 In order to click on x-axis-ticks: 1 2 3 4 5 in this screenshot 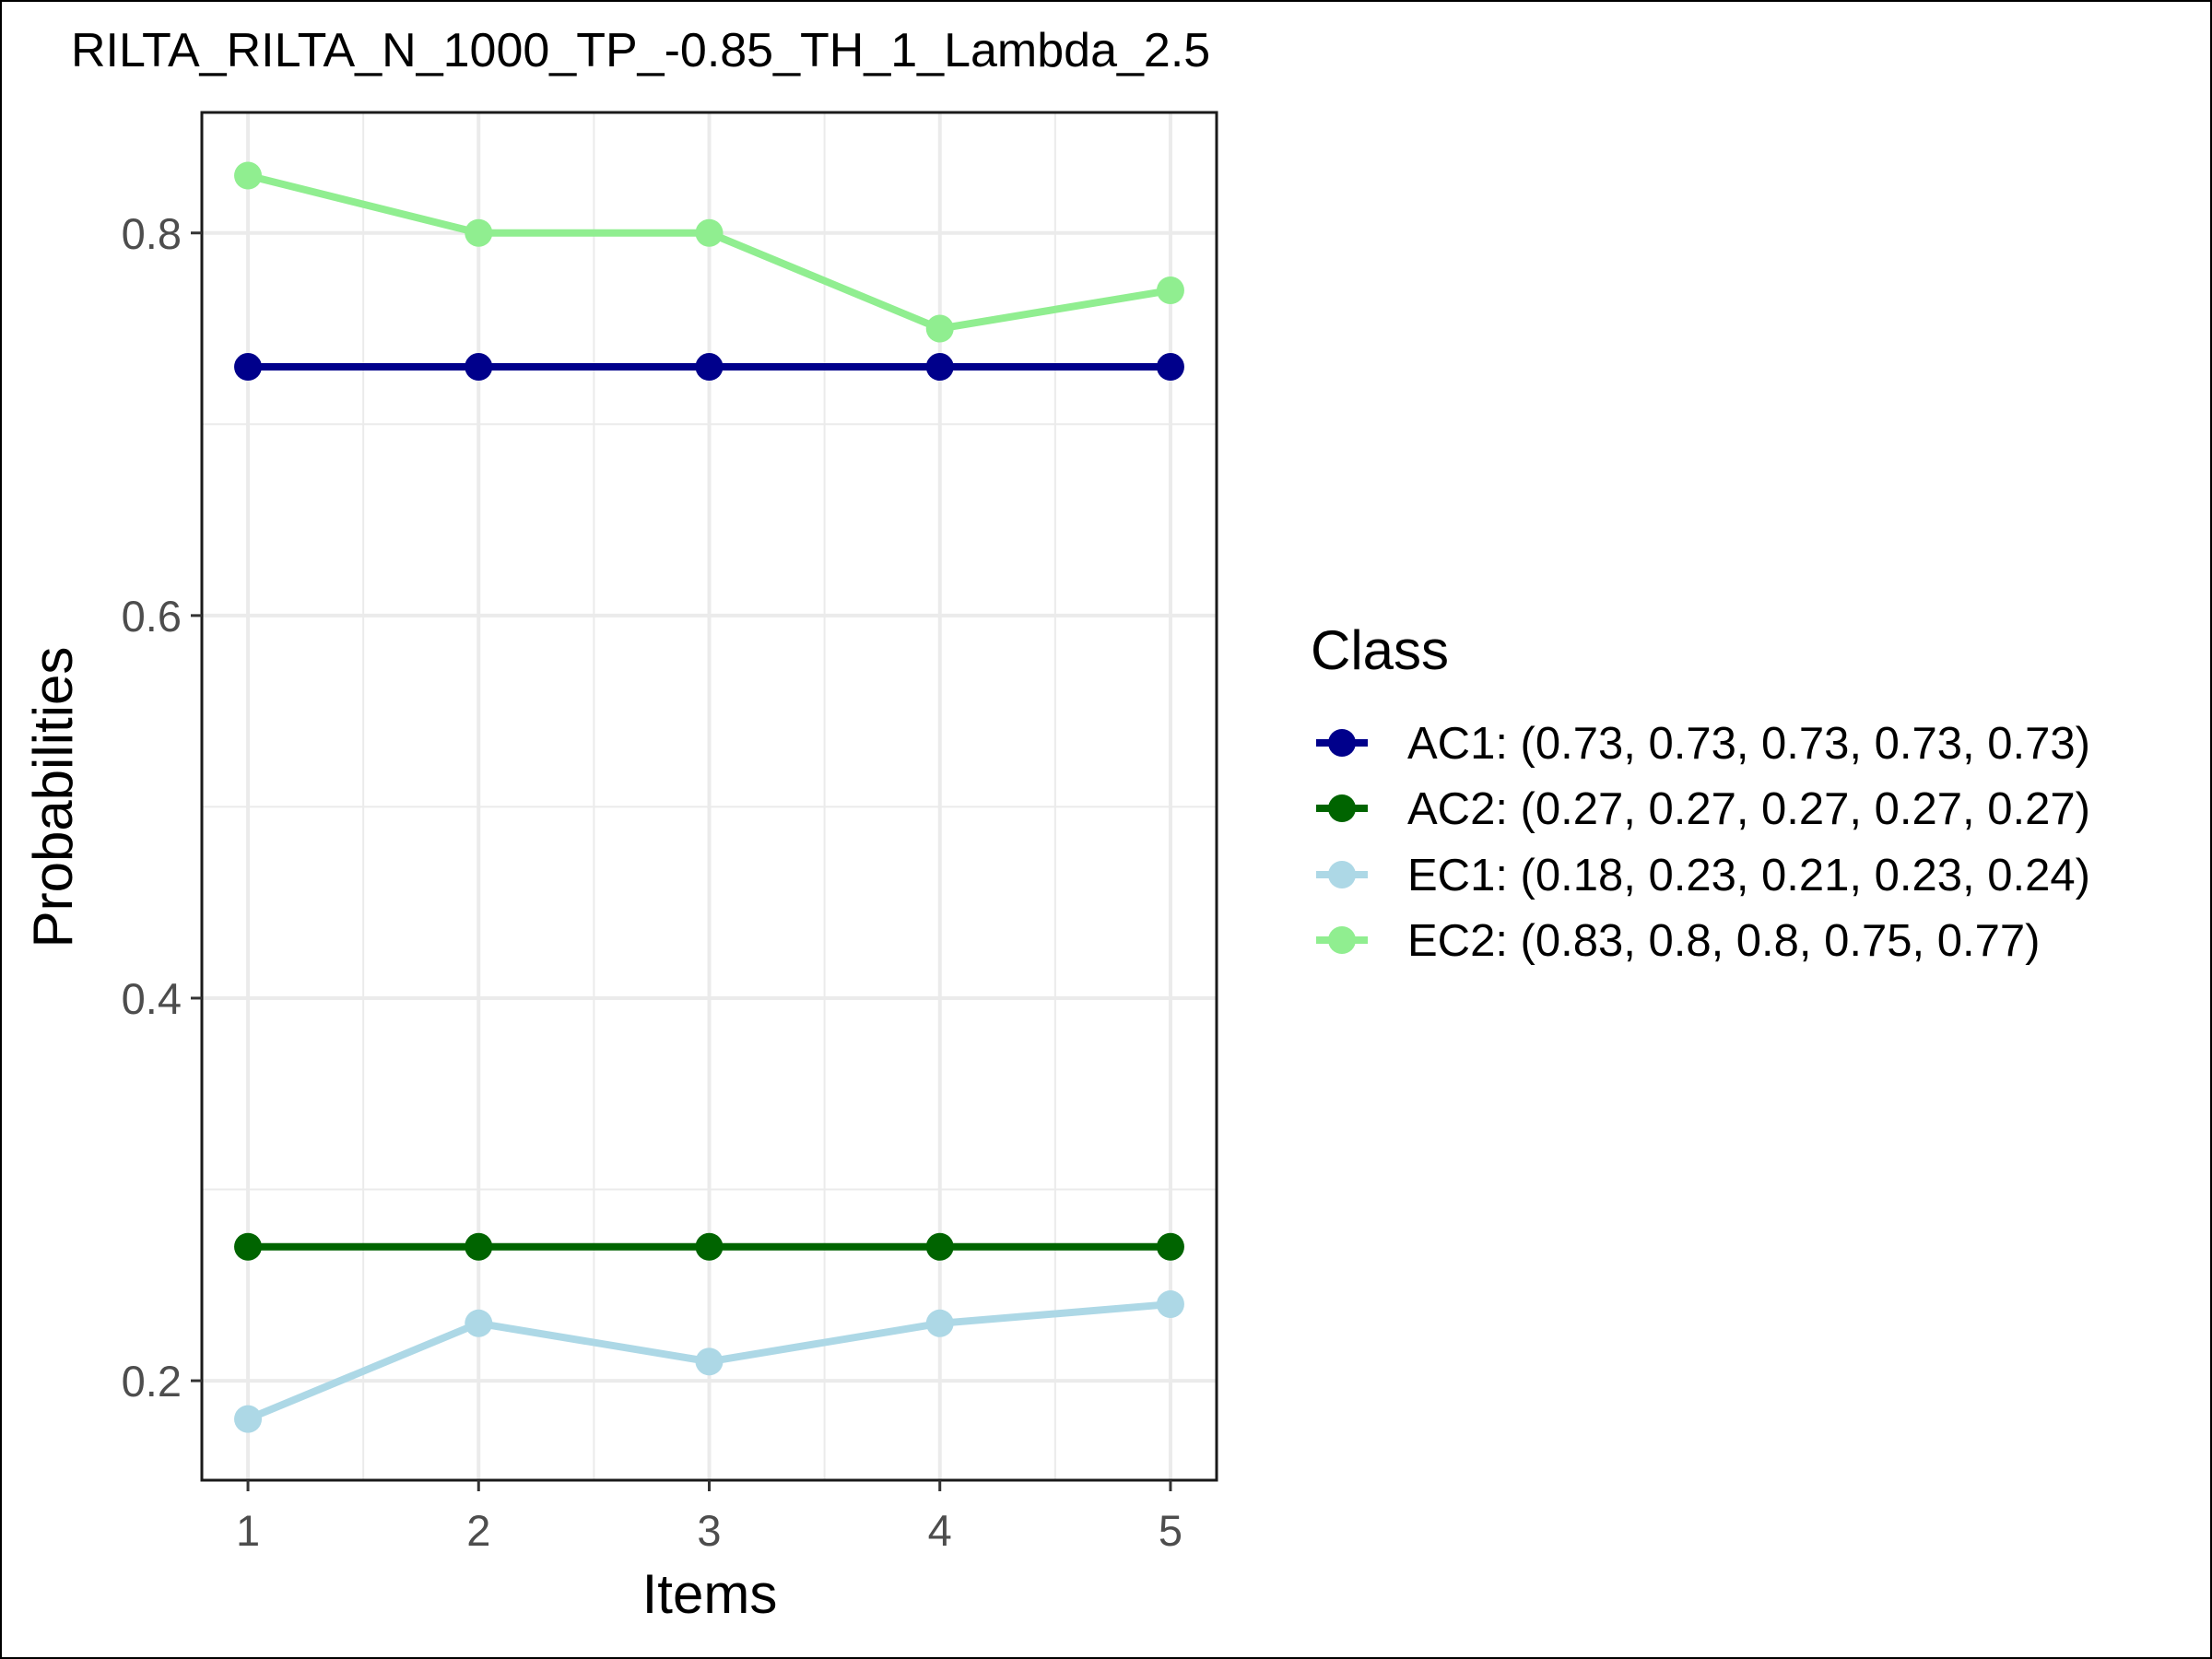, I will do `click(709, 1517)`.